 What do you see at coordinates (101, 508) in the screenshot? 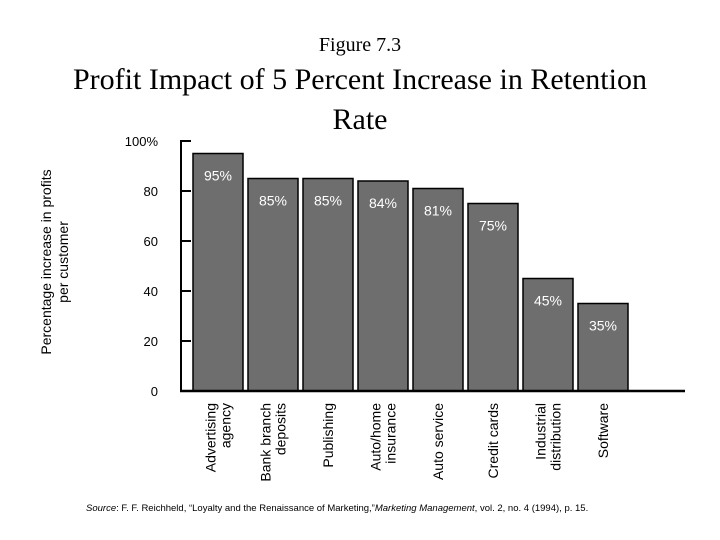
I see `source-prefix: Source` at bounding box center [101, 508].